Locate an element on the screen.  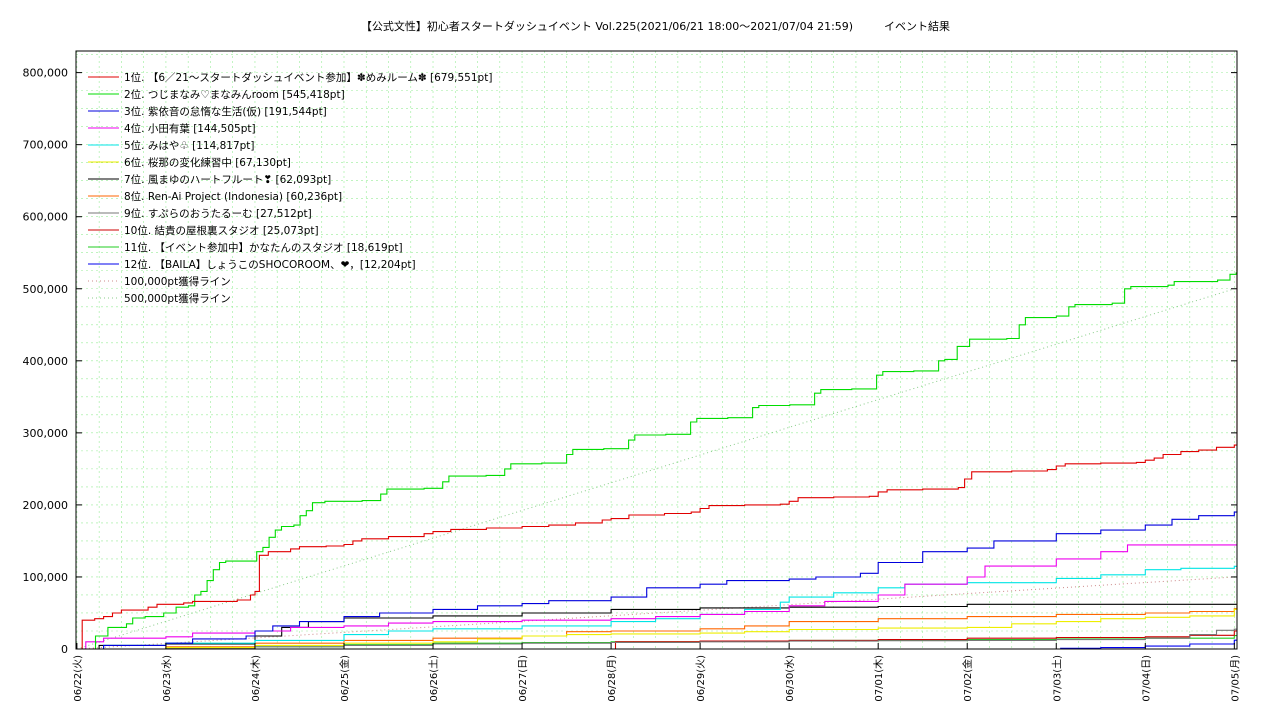
x-tick-label: 06/28(月) is located at coordinates (612, 678).